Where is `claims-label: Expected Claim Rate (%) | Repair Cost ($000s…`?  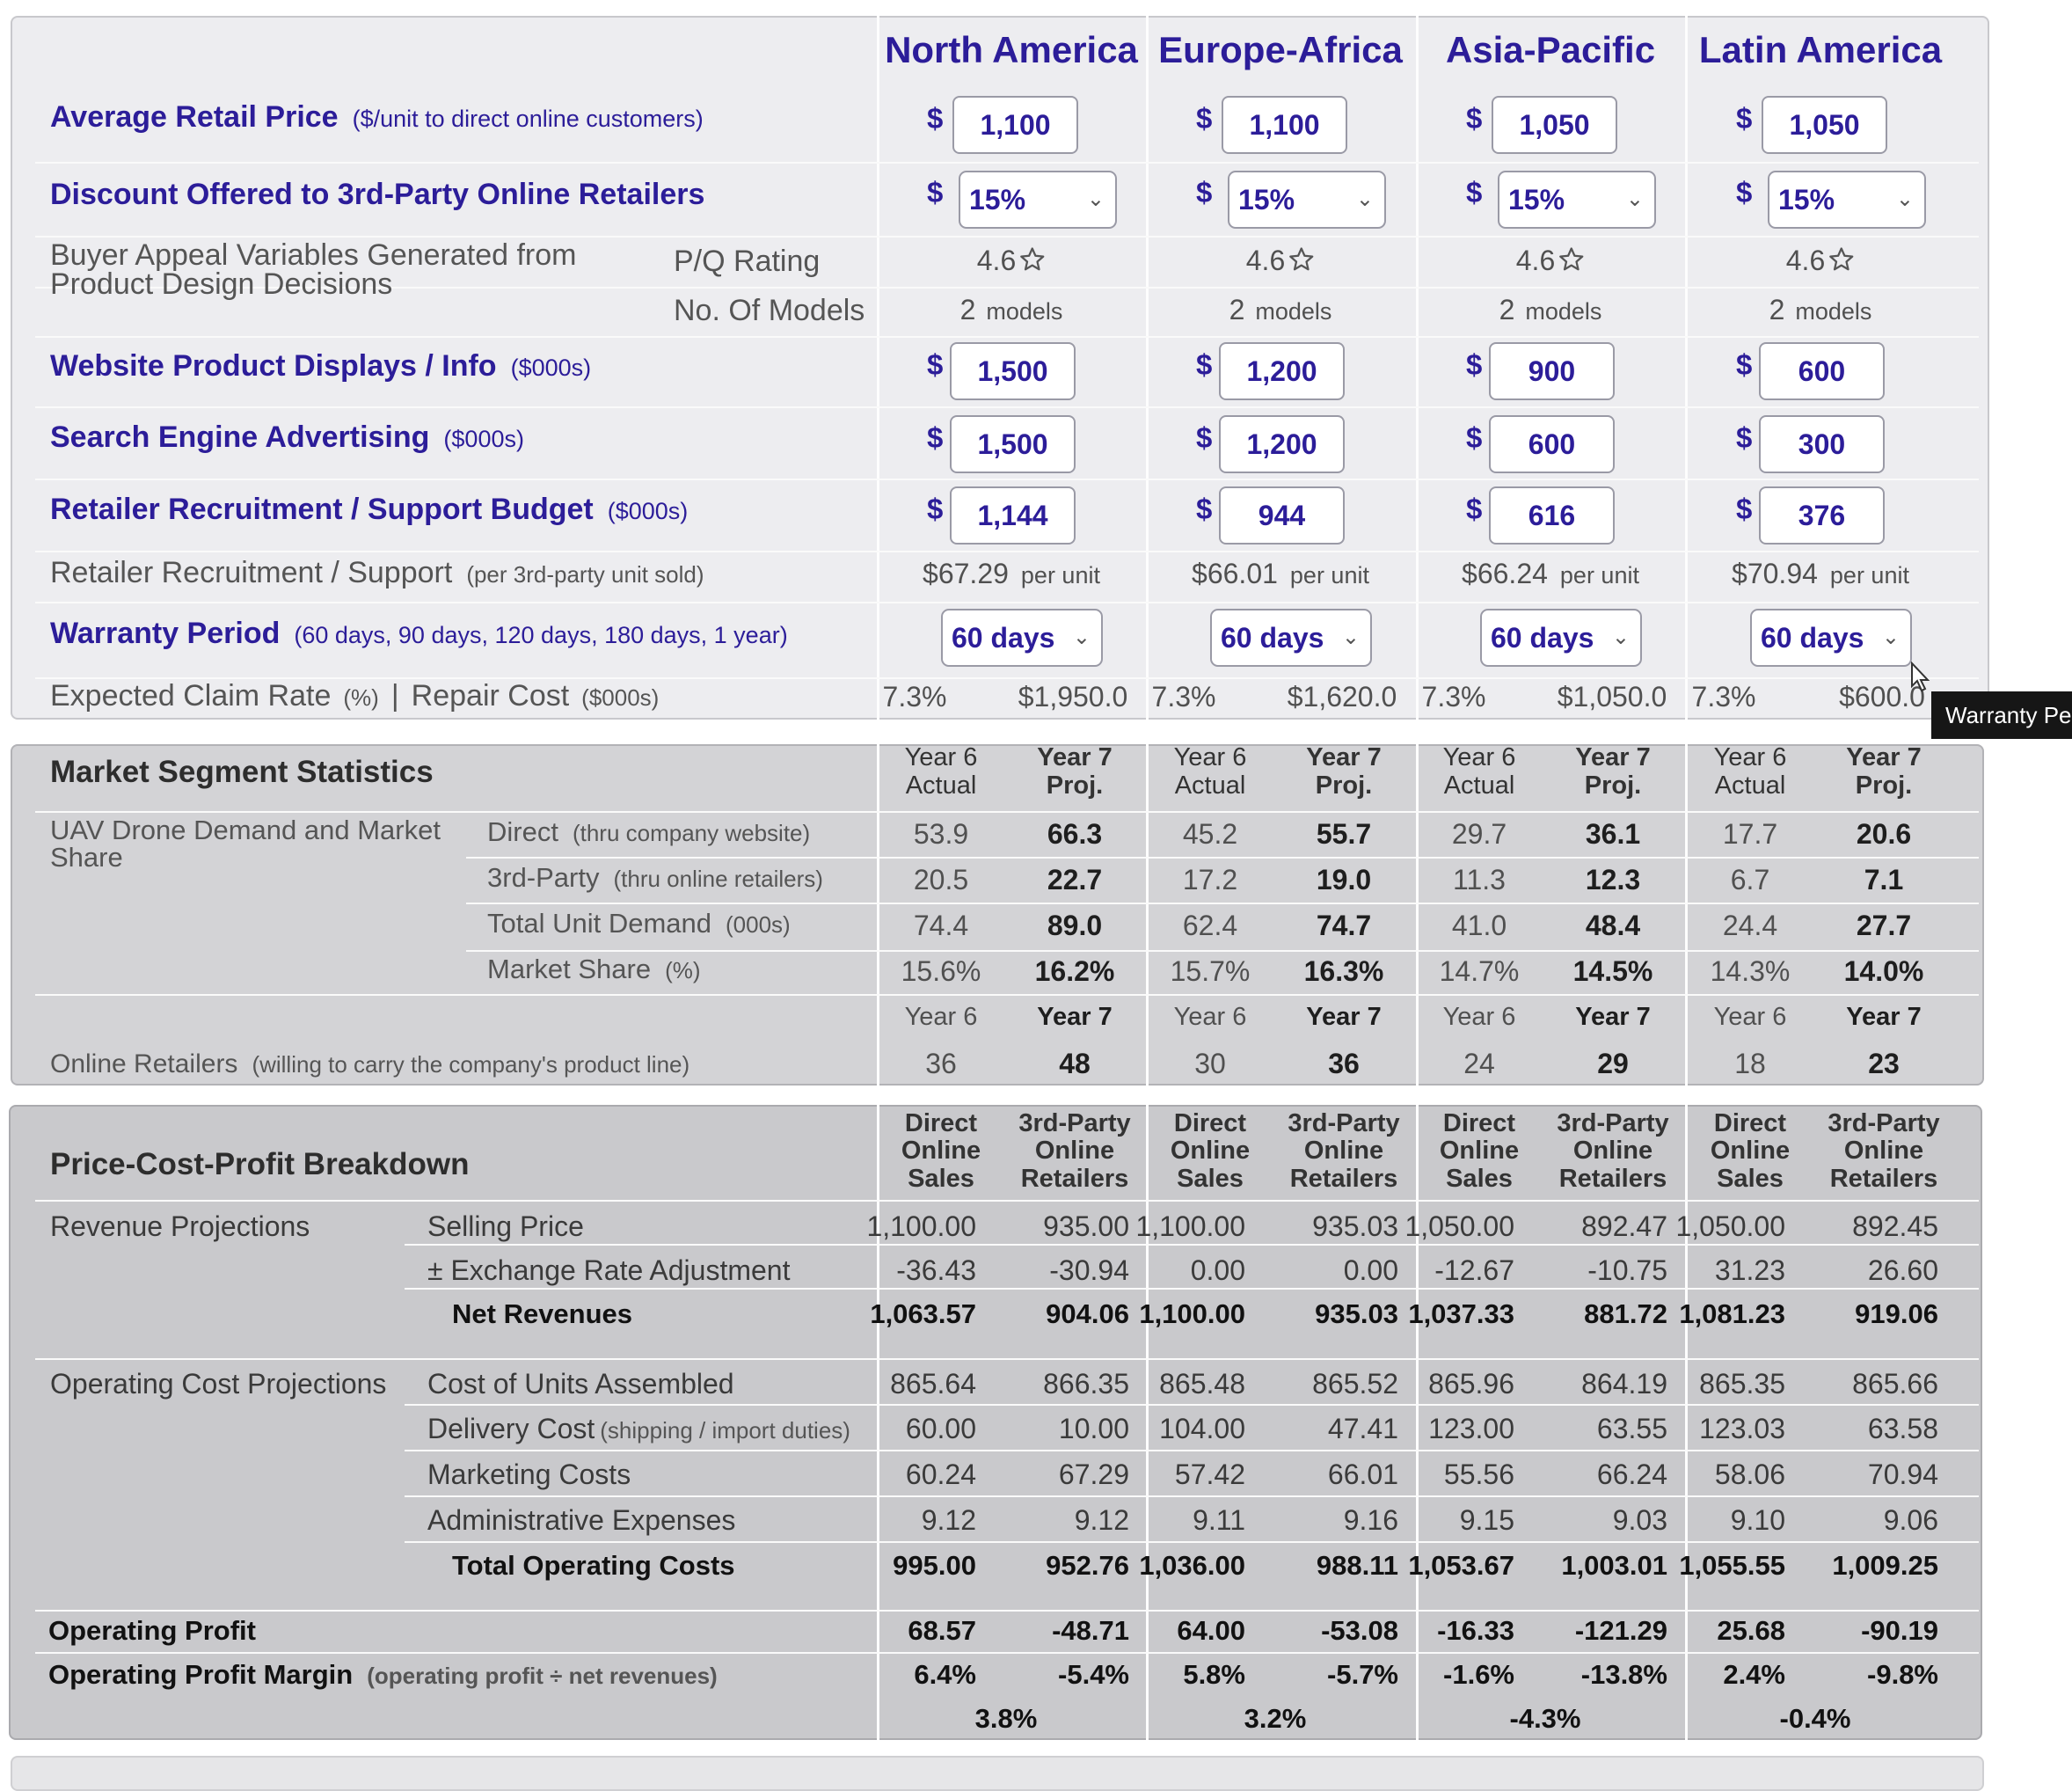 claims-label: Expected Claim Rate (%) | Repair Cost ($000s… is located at coordinates (360, 696).